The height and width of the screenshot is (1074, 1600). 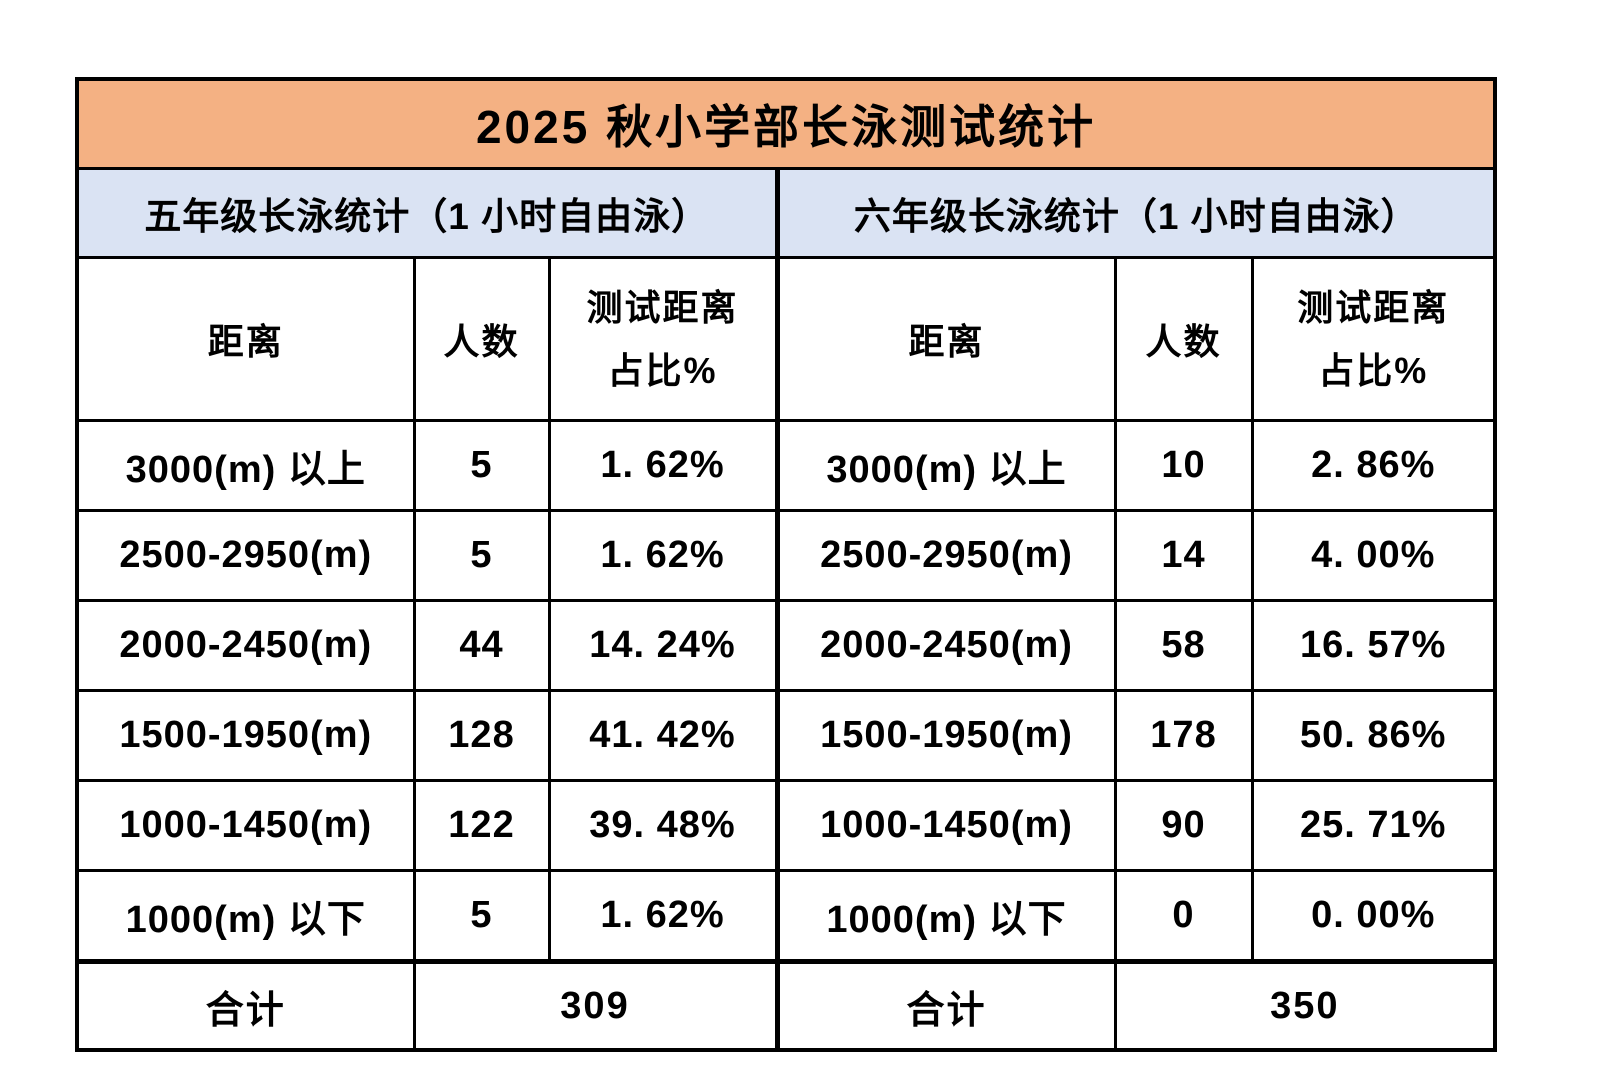 What do you see at coordinates (1183, 825) in the screenshot?
I see `count-cell: 90` at bounding box center [1183, 825].